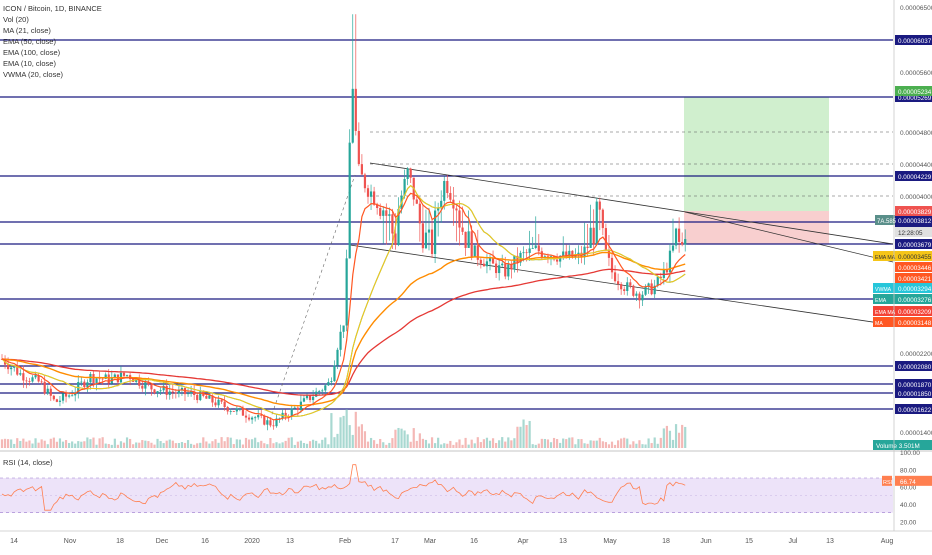 This screenshot has height=555, width=932. What do you see at coordinates (33, 74) in the screenshot?
I see `indicator-vwma: VWMA (20, close)` at bounding box center [33, 74].